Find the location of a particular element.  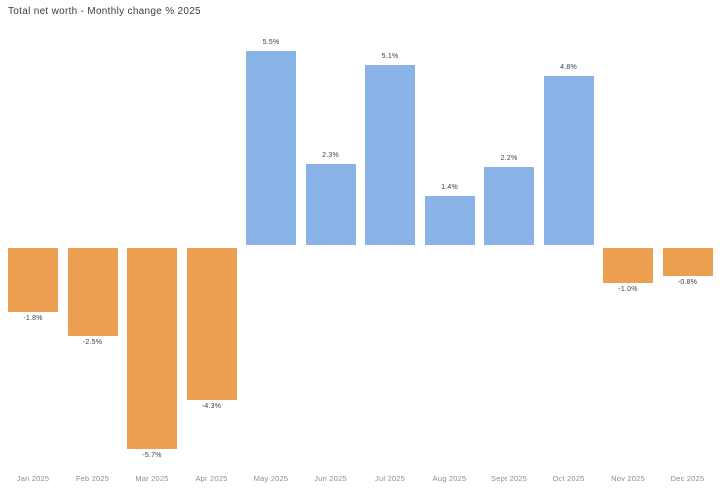

bar-value-label: -1.0% is located at coordinates (628, 289).